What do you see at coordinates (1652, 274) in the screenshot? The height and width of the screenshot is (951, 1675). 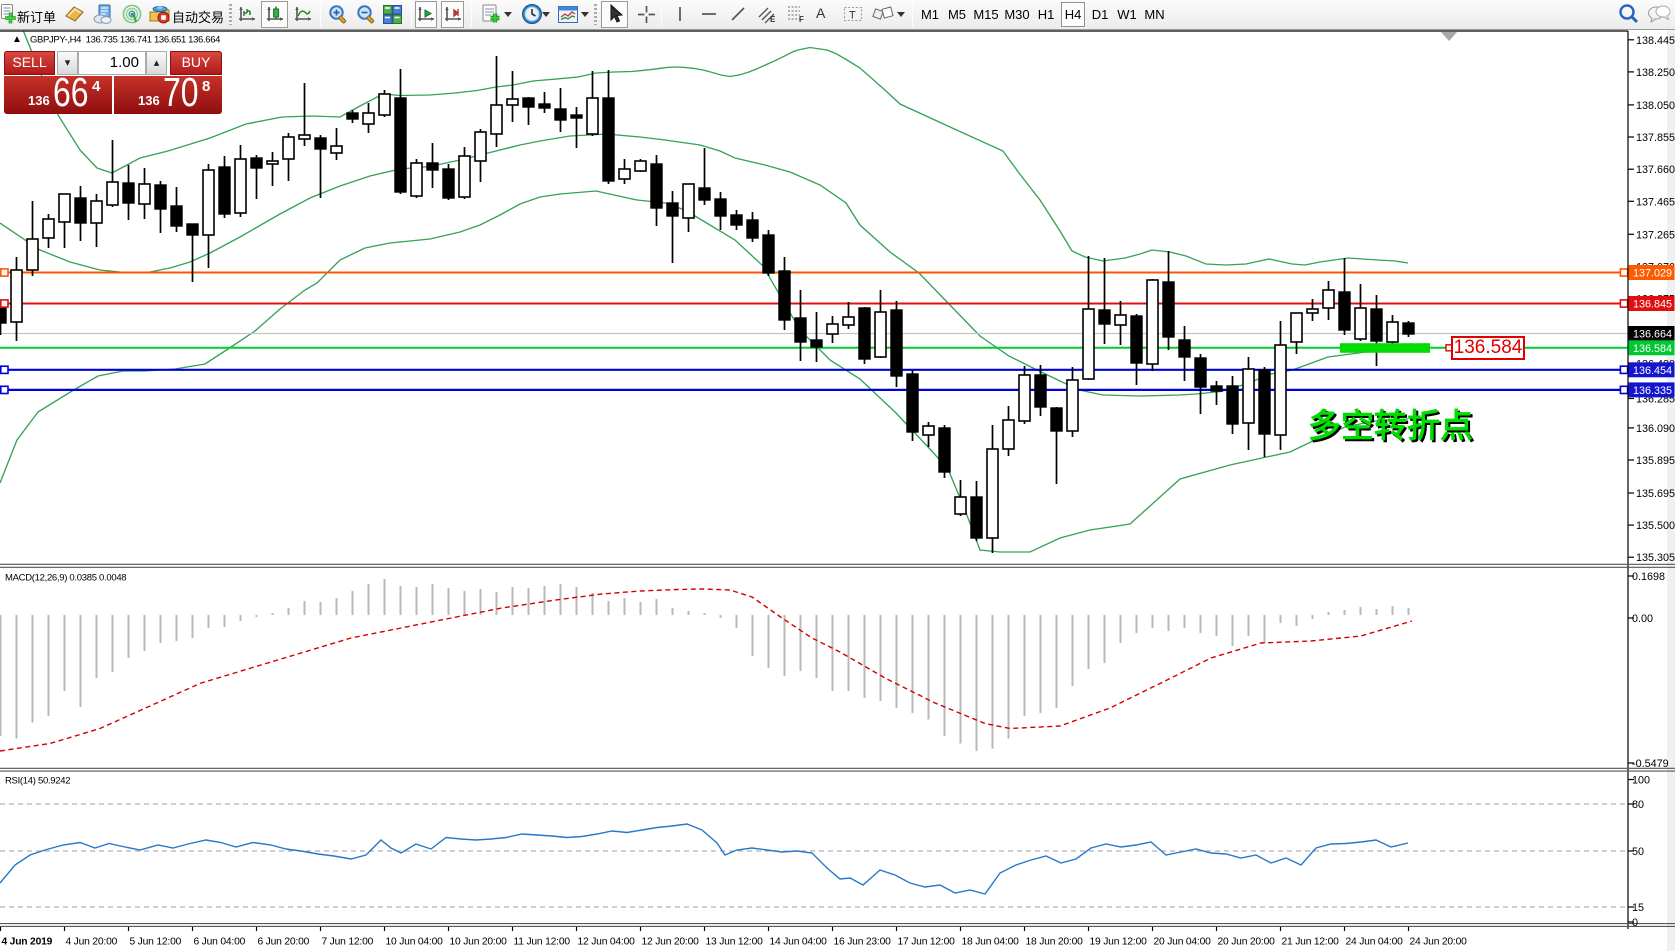 I see `svg-text: 137.029` at bounding box center [1652, 274].